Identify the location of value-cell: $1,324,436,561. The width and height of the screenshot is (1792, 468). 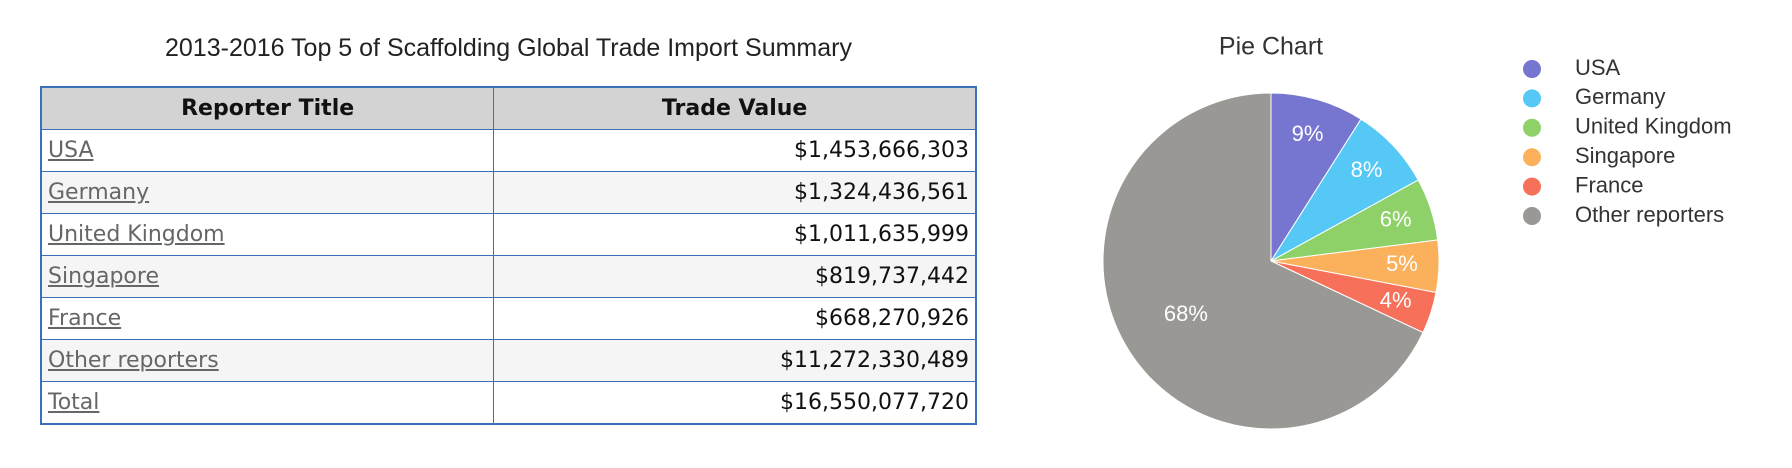
(735, 192).